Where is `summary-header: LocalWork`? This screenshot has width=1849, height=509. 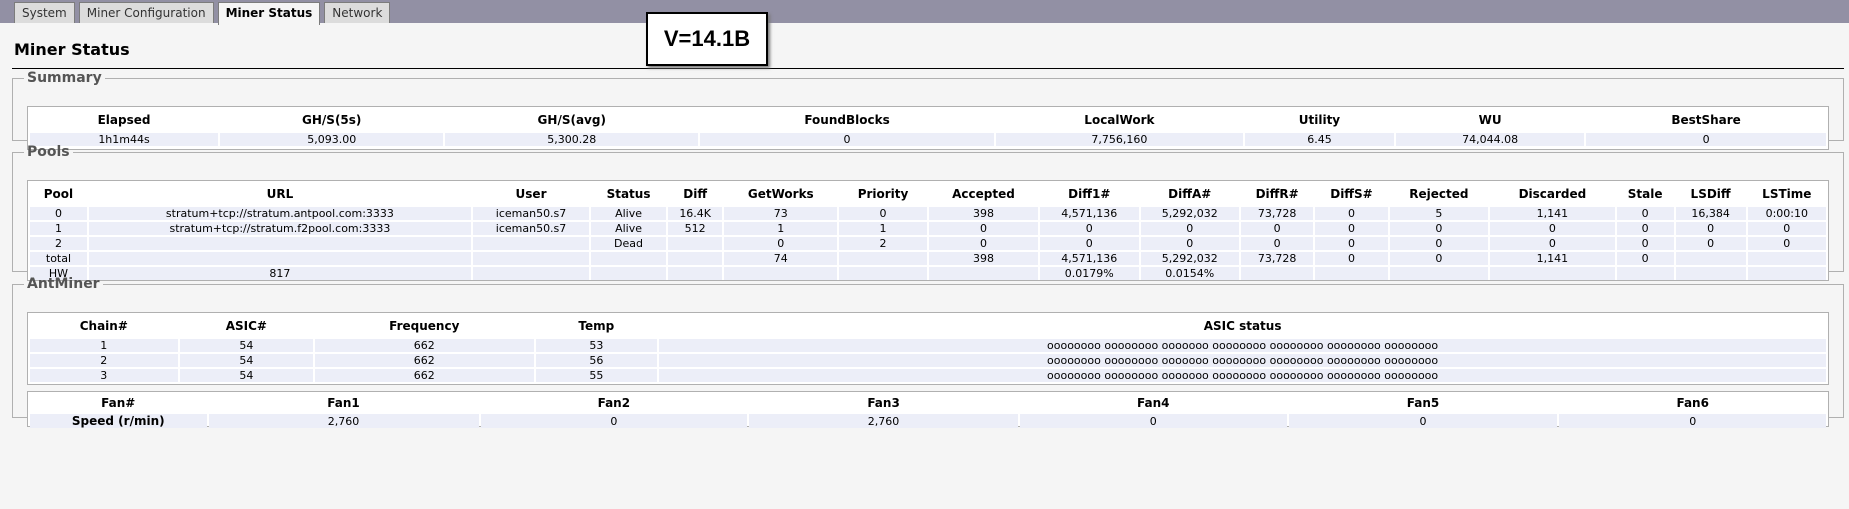
summary-header: LocalWork is located at coordinates (1119, 120).